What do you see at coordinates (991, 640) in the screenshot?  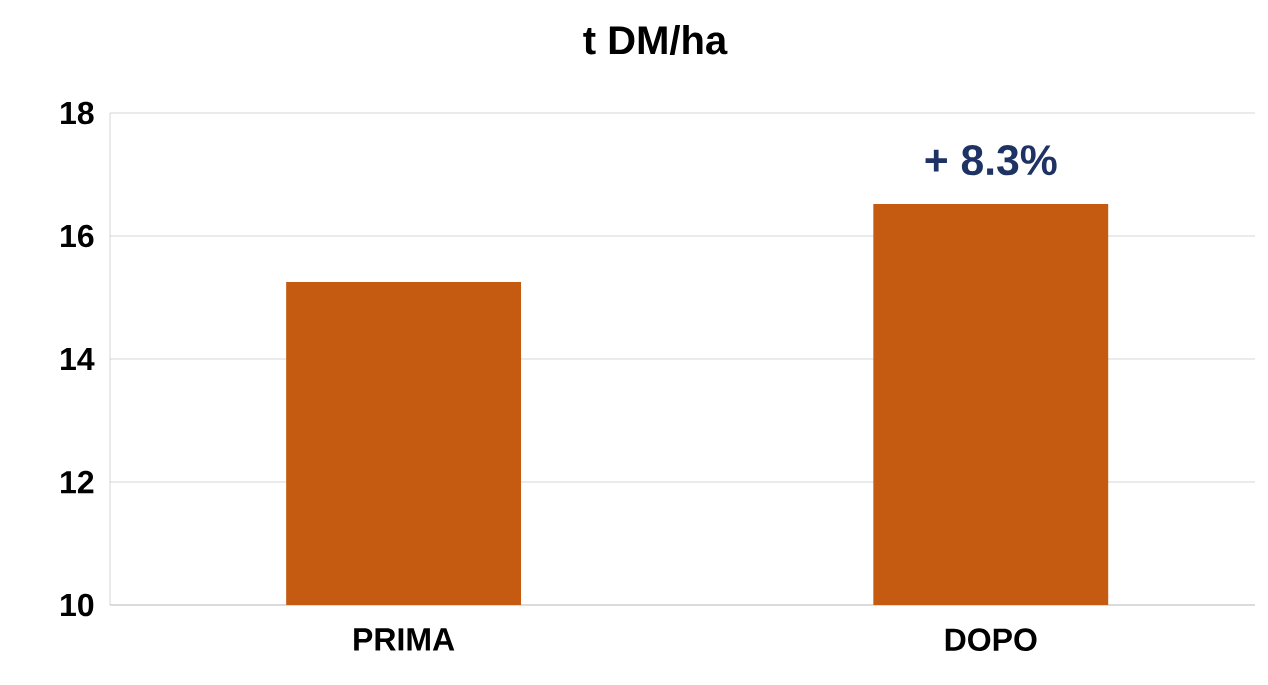 I see `x-tick-label: DOPO` at bounding box center [991, 640].